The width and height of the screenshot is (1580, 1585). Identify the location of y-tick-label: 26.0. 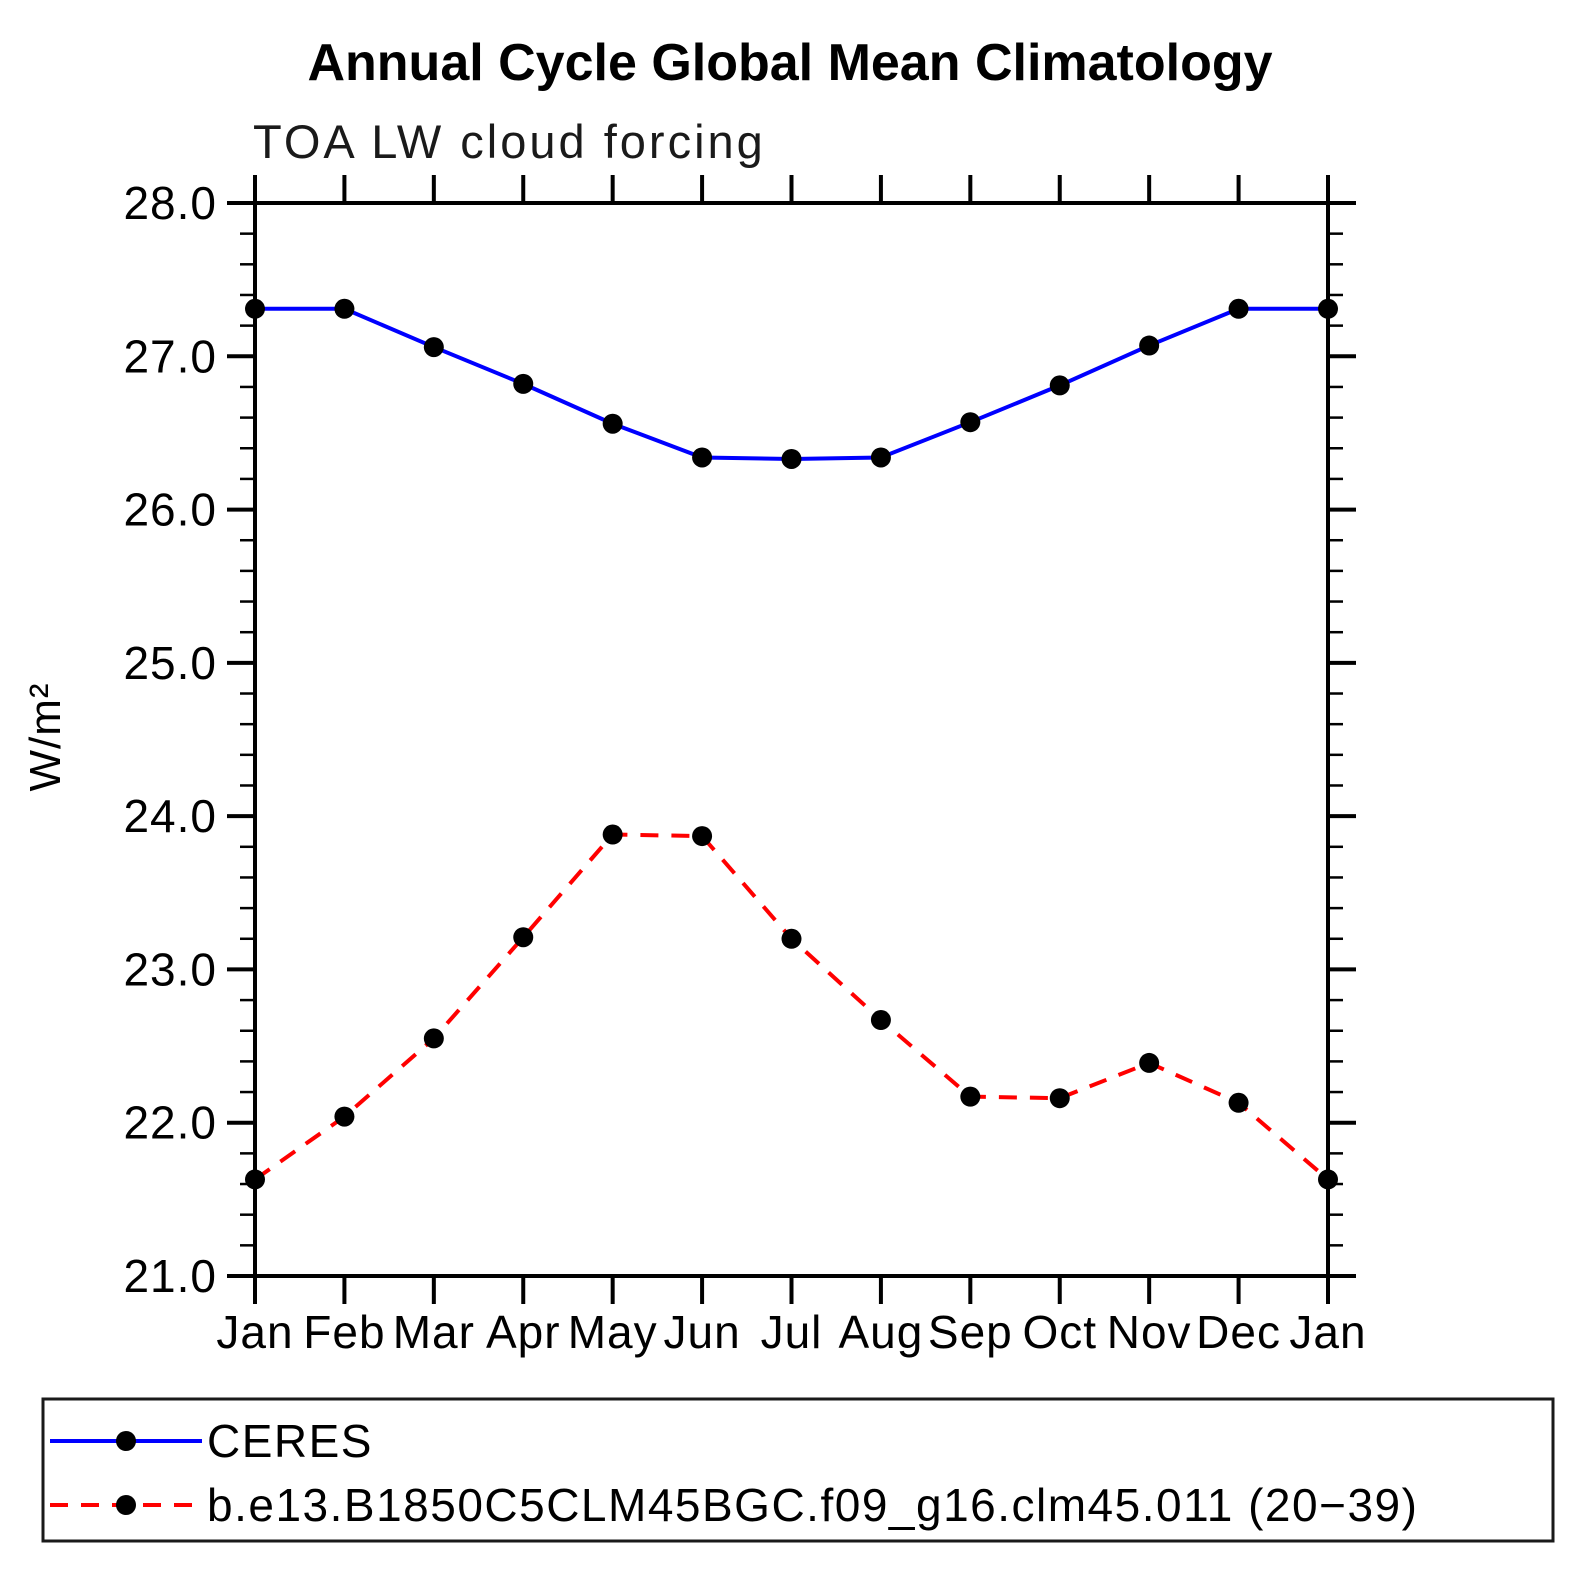
(170, 510).